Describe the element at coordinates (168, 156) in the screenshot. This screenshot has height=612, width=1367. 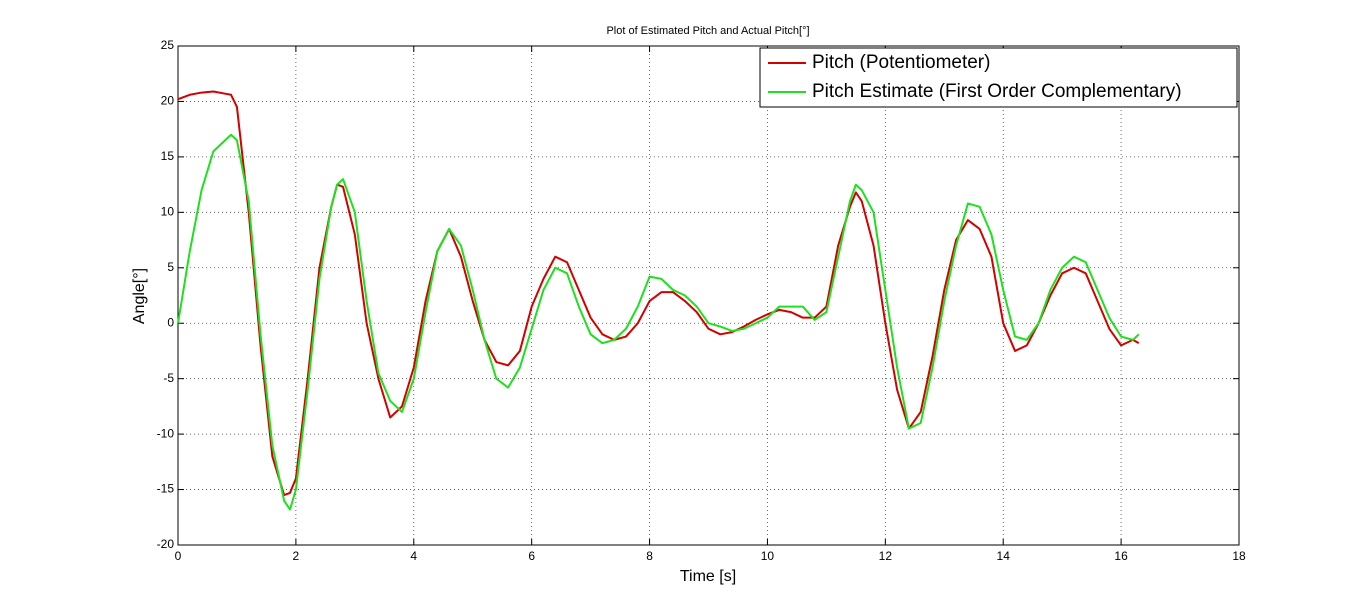
I see `y-tick-label: 15` at that location.